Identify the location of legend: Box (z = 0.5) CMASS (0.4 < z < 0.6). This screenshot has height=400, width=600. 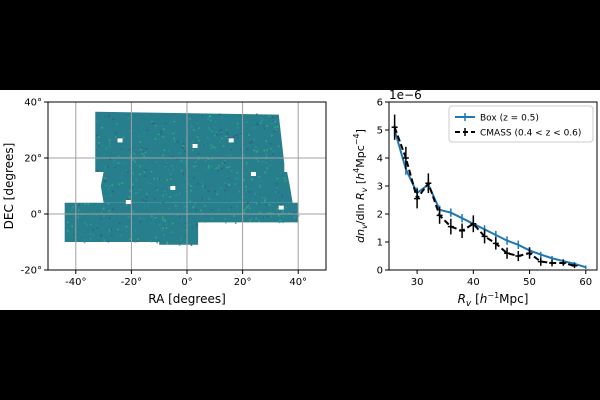
(521, 124).